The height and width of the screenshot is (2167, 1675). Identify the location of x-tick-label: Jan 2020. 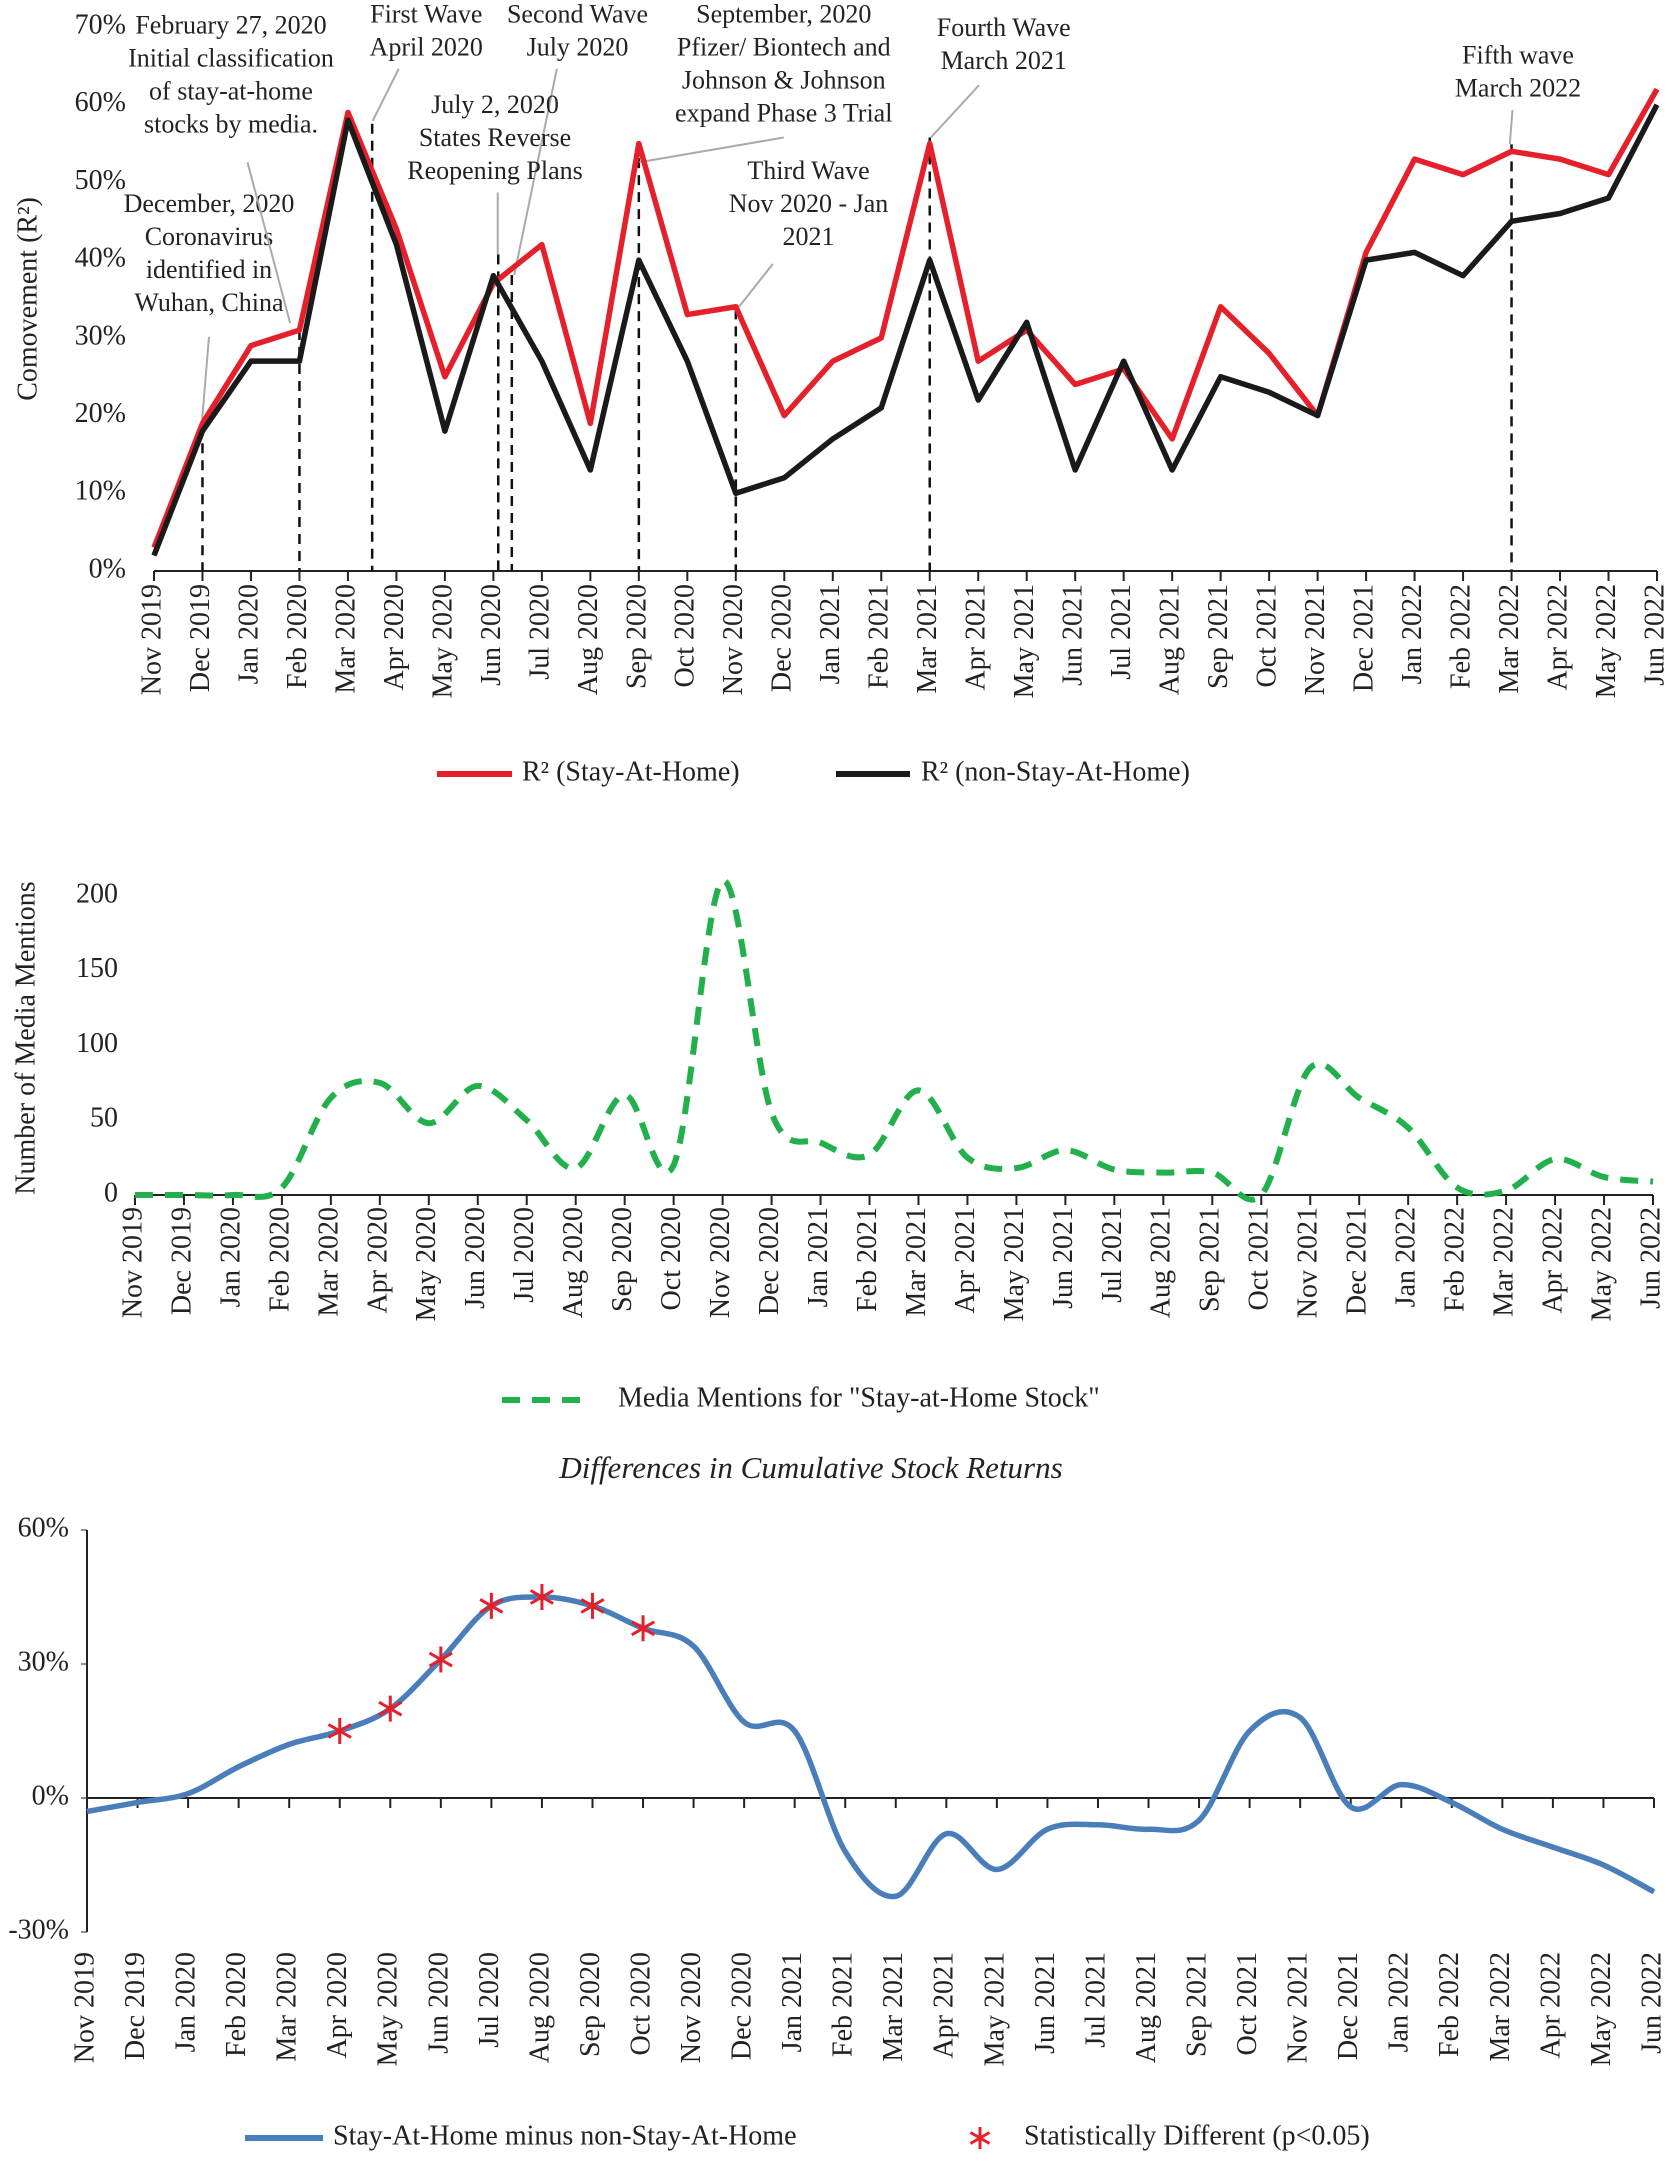
(230, 1257).